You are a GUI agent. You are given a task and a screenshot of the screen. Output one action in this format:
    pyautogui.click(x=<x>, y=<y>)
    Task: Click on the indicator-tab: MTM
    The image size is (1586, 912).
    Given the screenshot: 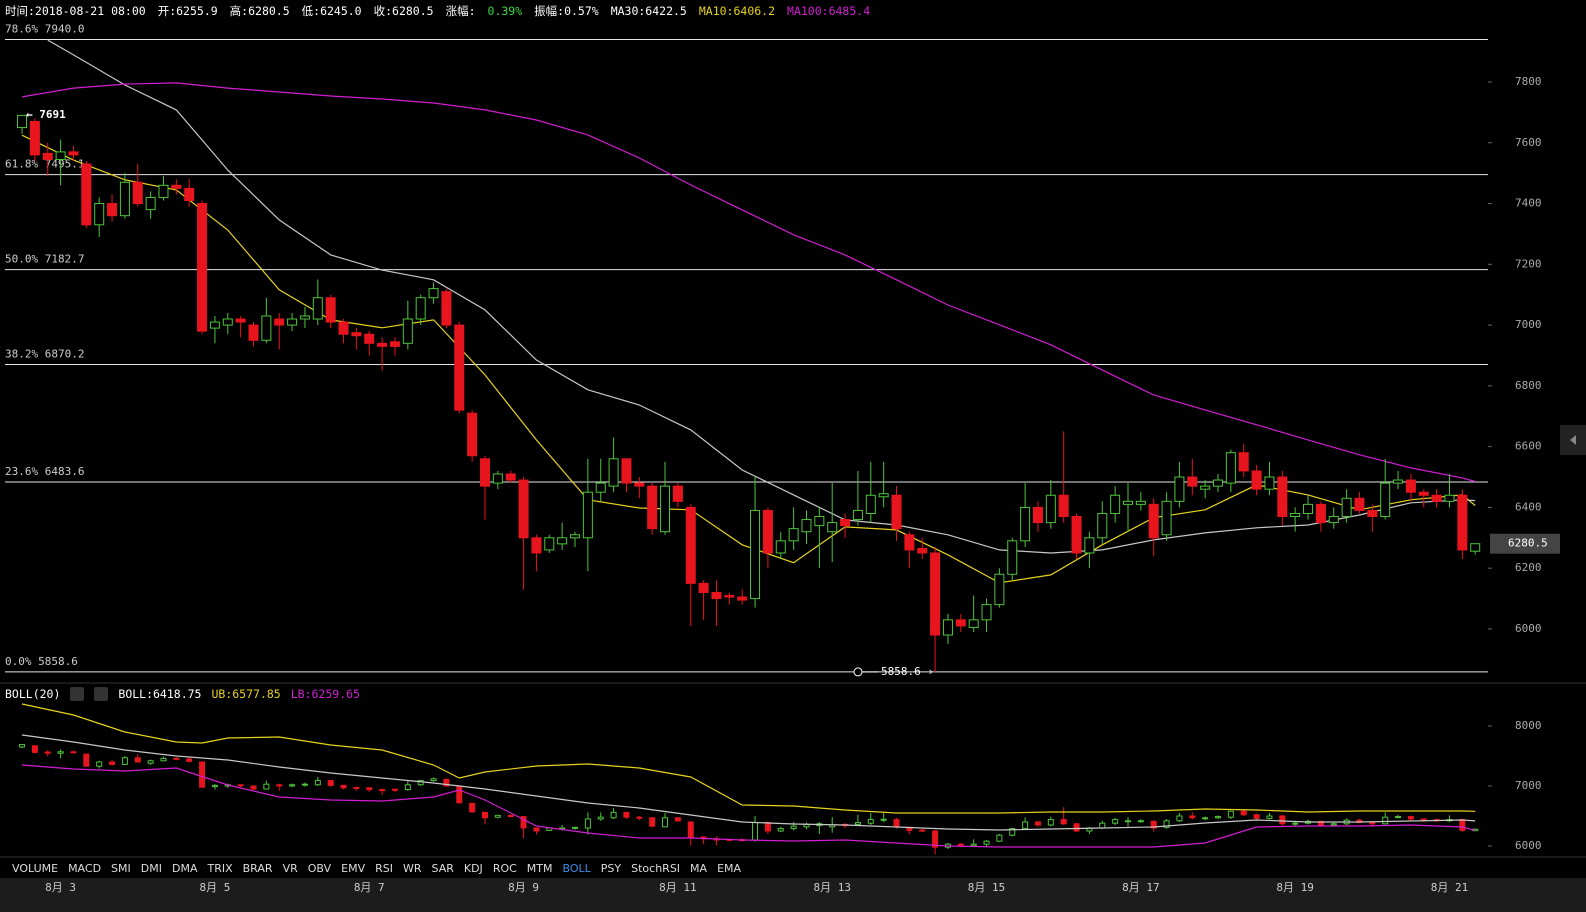 What is the action you would take?
    pyautogui.click(x=539, y=868)
    